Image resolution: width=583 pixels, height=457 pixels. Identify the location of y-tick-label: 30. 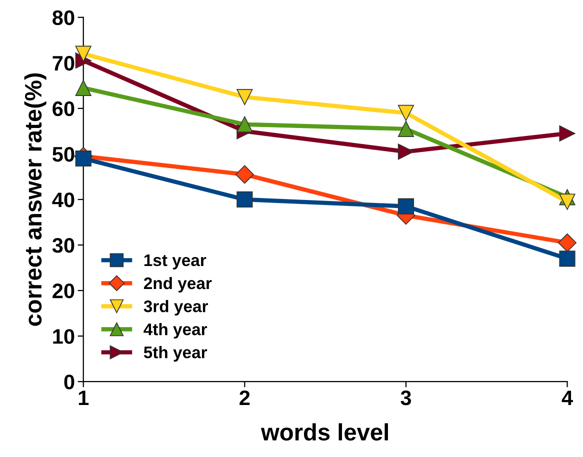
(63, 245).